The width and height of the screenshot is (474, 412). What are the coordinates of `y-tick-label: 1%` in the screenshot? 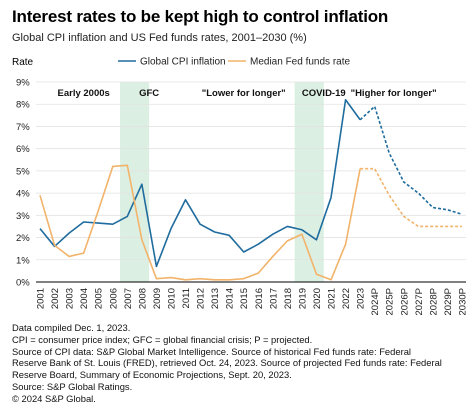 It's located at (23, 260).